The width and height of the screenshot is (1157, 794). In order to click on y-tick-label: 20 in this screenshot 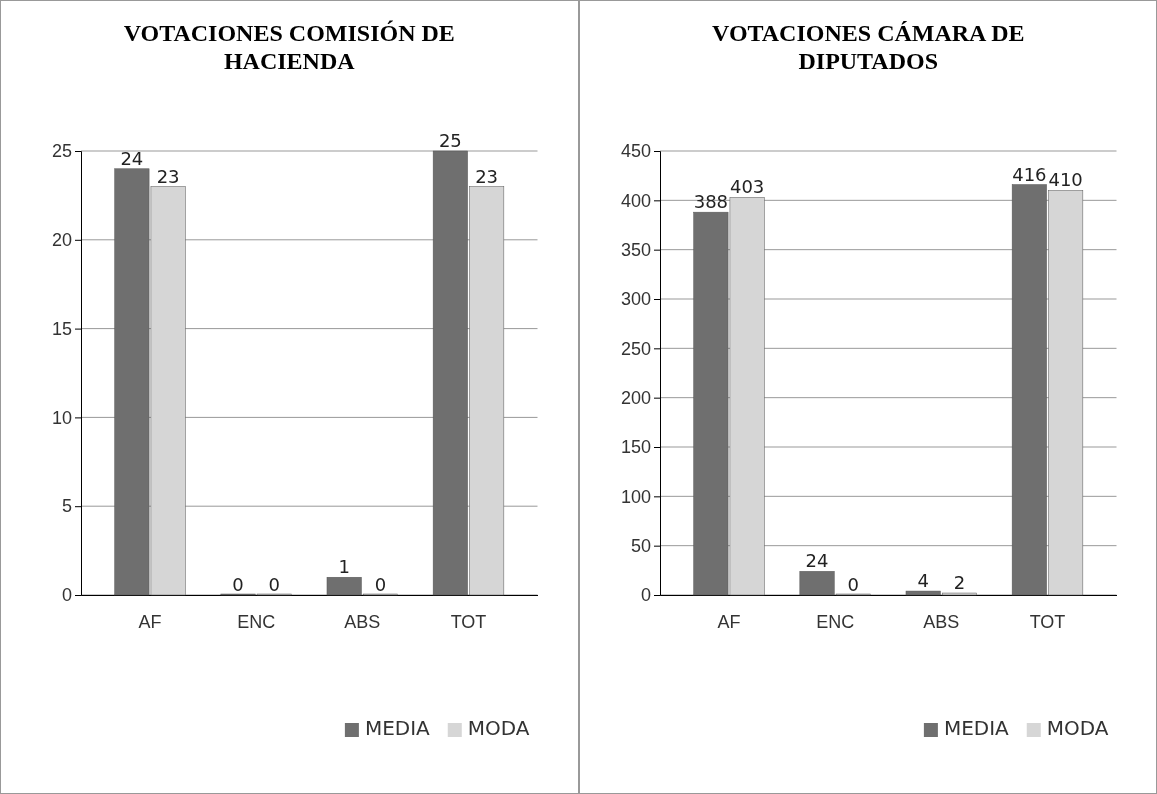, I will do `click(61, 240)`.